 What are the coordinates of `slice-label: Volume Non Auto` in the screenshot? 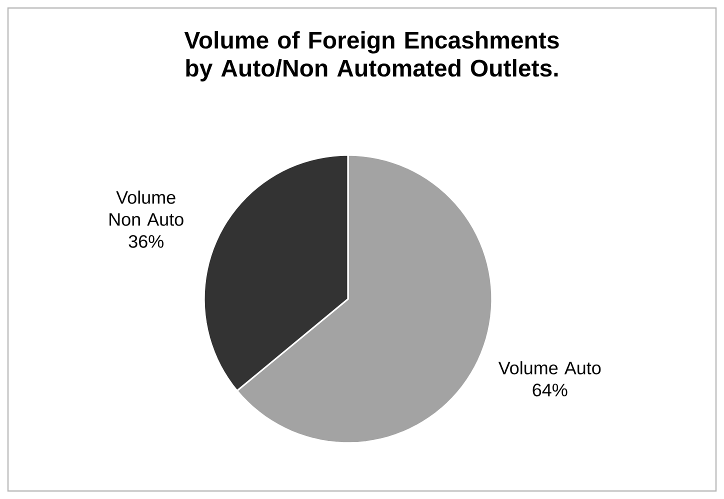 It's located at (147, 208).